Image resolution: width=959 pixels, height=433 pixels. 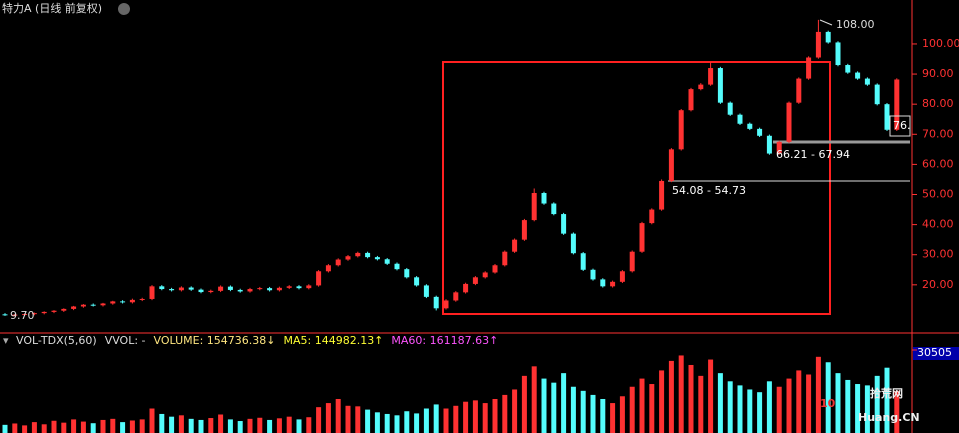 I want to click on y-tick-label: 80.00, so click(x=938, y=103).